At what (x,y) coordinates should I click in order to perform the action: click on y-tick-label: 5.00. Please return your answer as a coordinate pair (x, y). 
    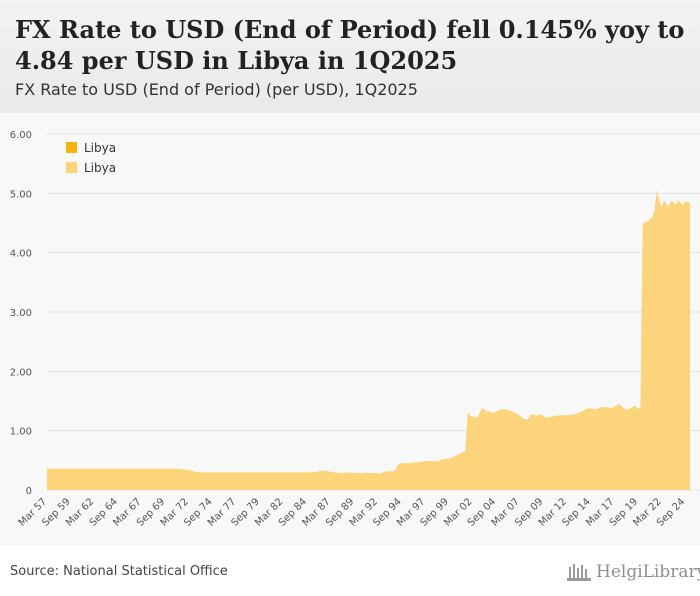
    Looking at the image, I should click on (21, 194).